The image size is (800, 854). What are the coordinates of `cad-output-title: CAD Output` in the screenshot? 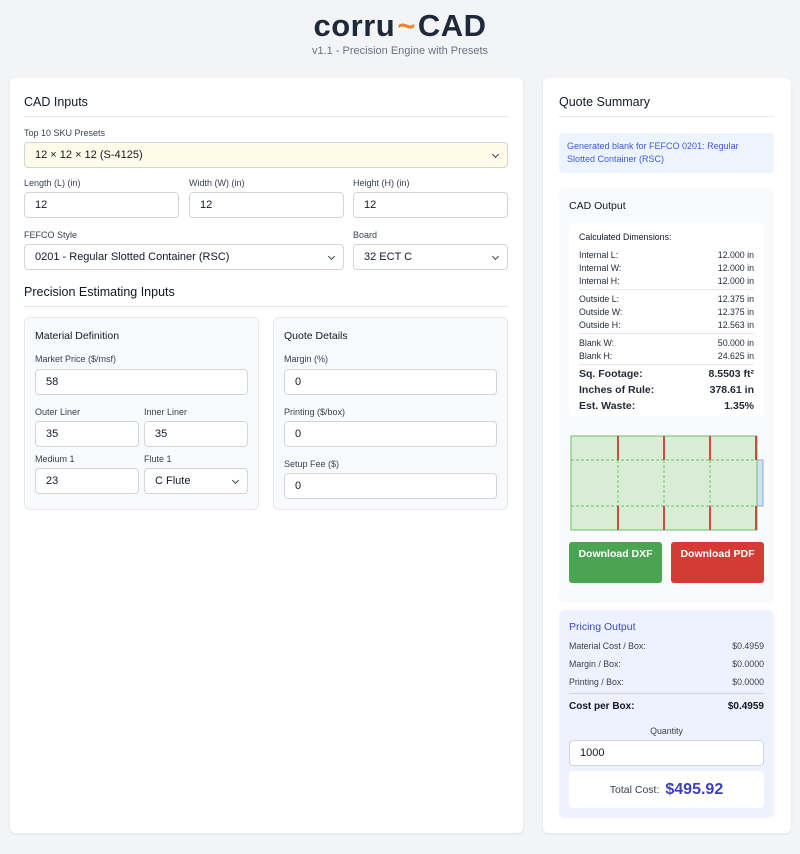 It's located at (597, 206).